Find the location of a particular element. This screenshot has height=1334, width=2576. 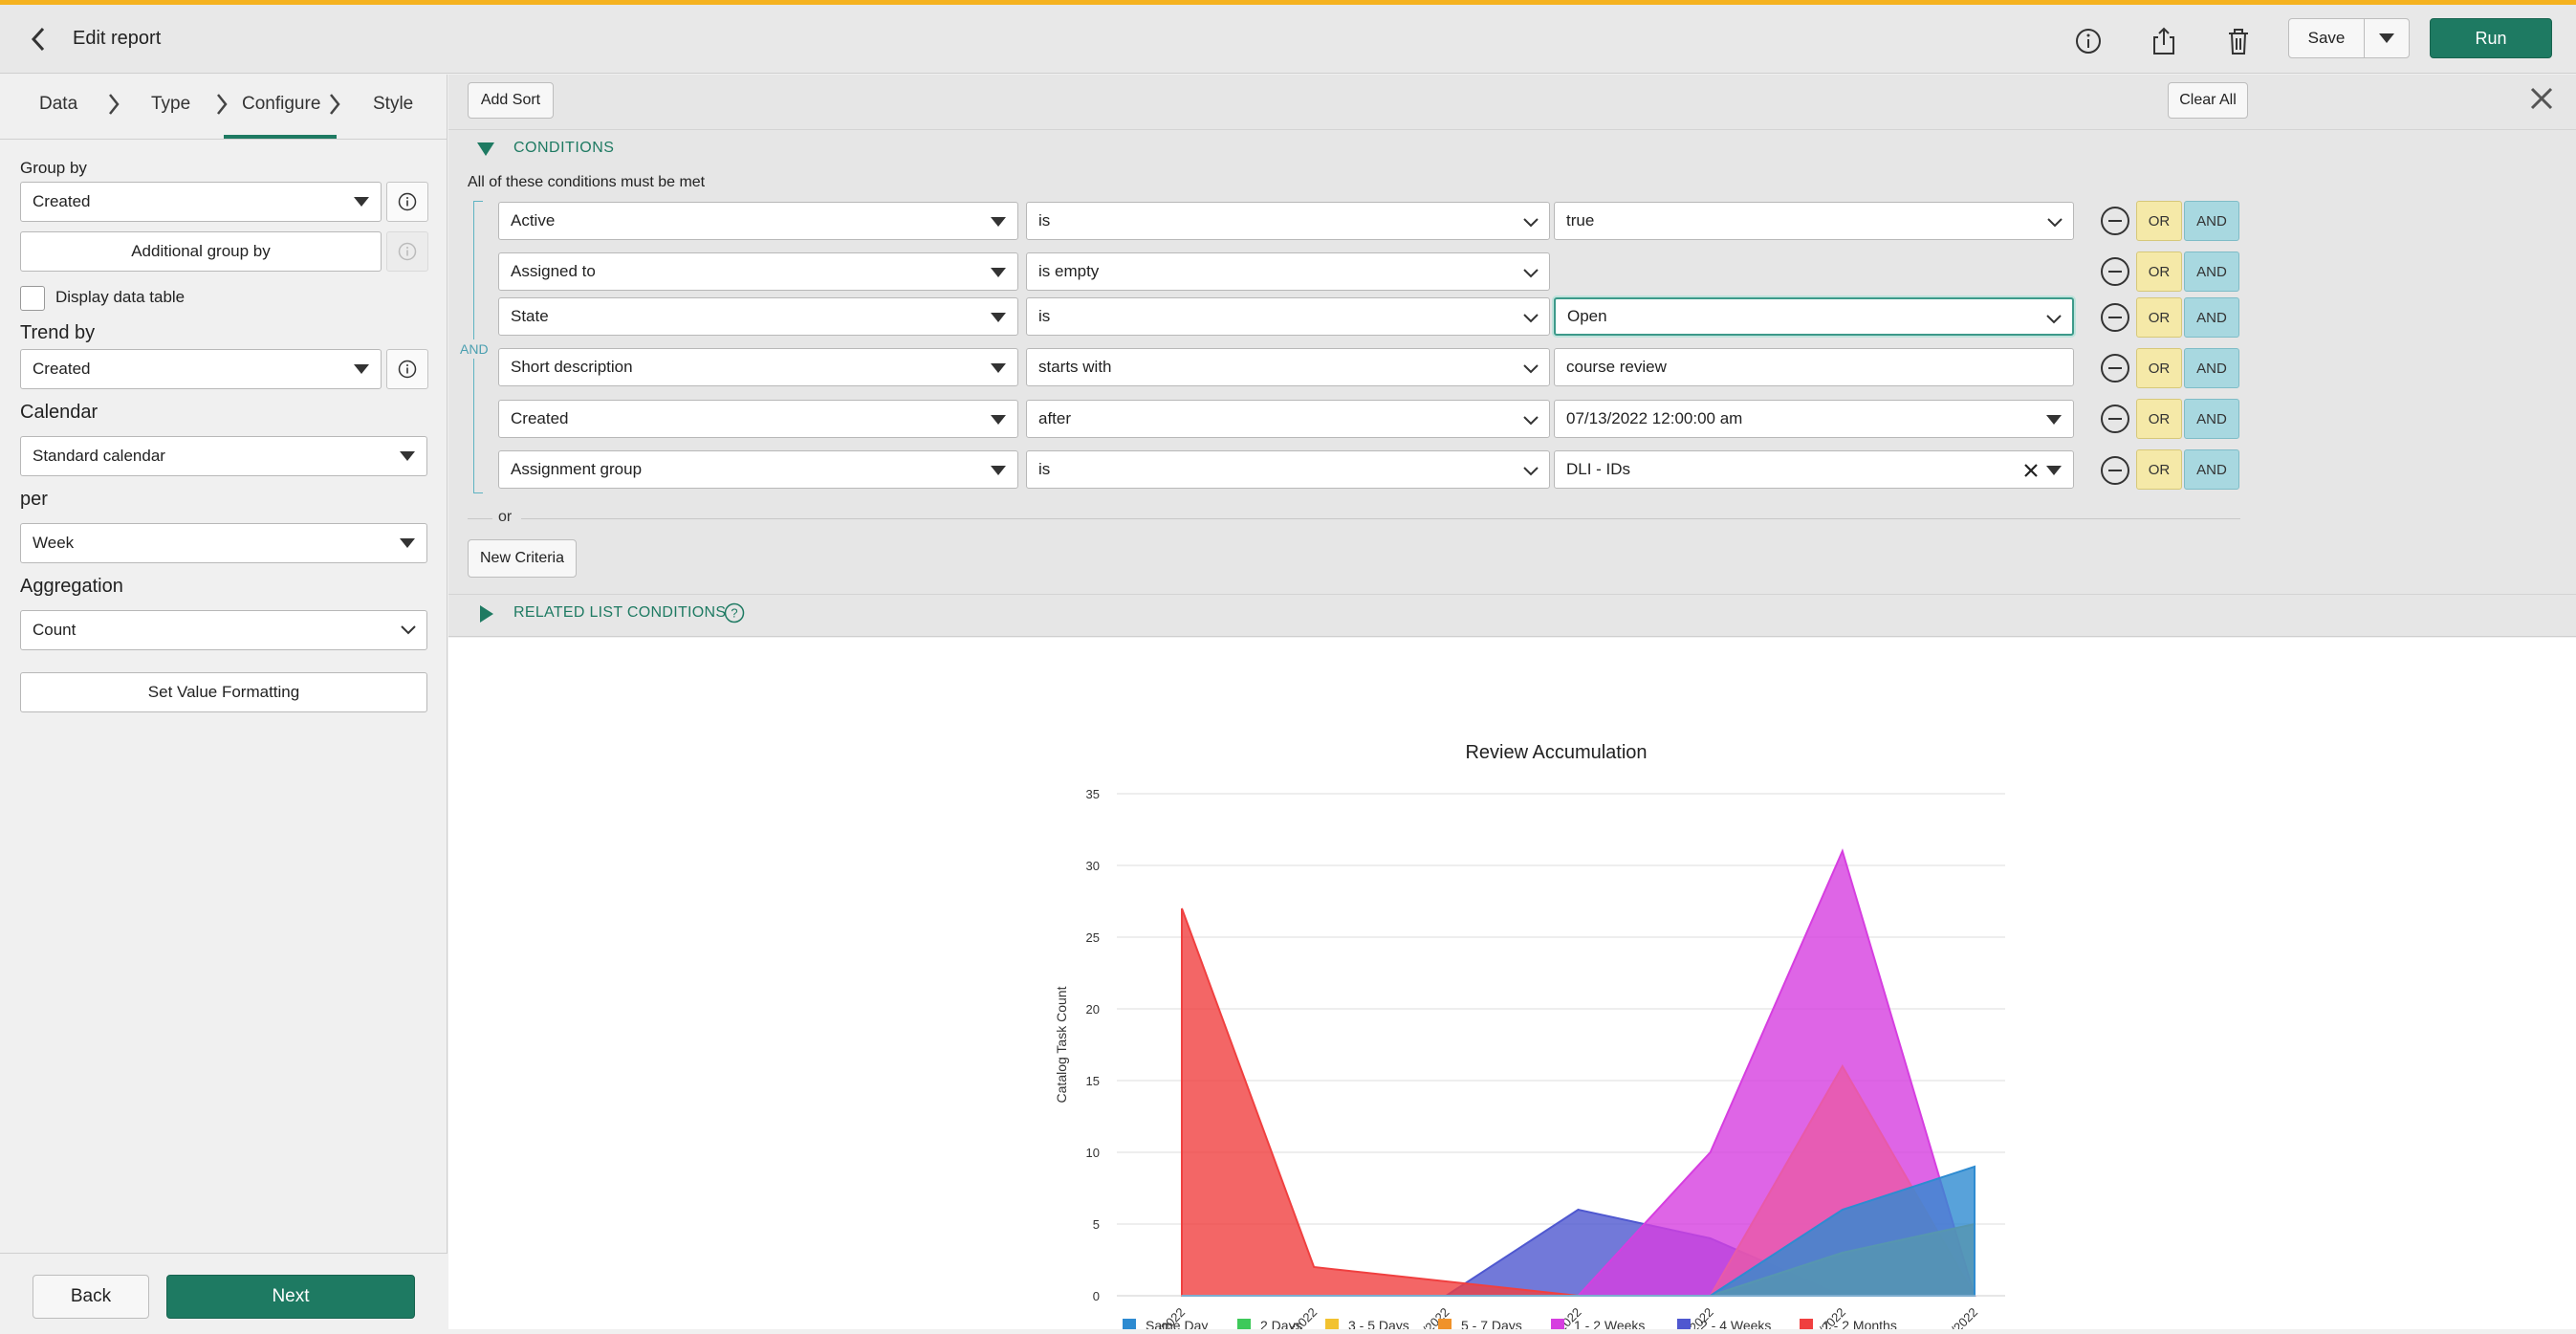

expand-triangle-icon is located at coordinates (486, 614).